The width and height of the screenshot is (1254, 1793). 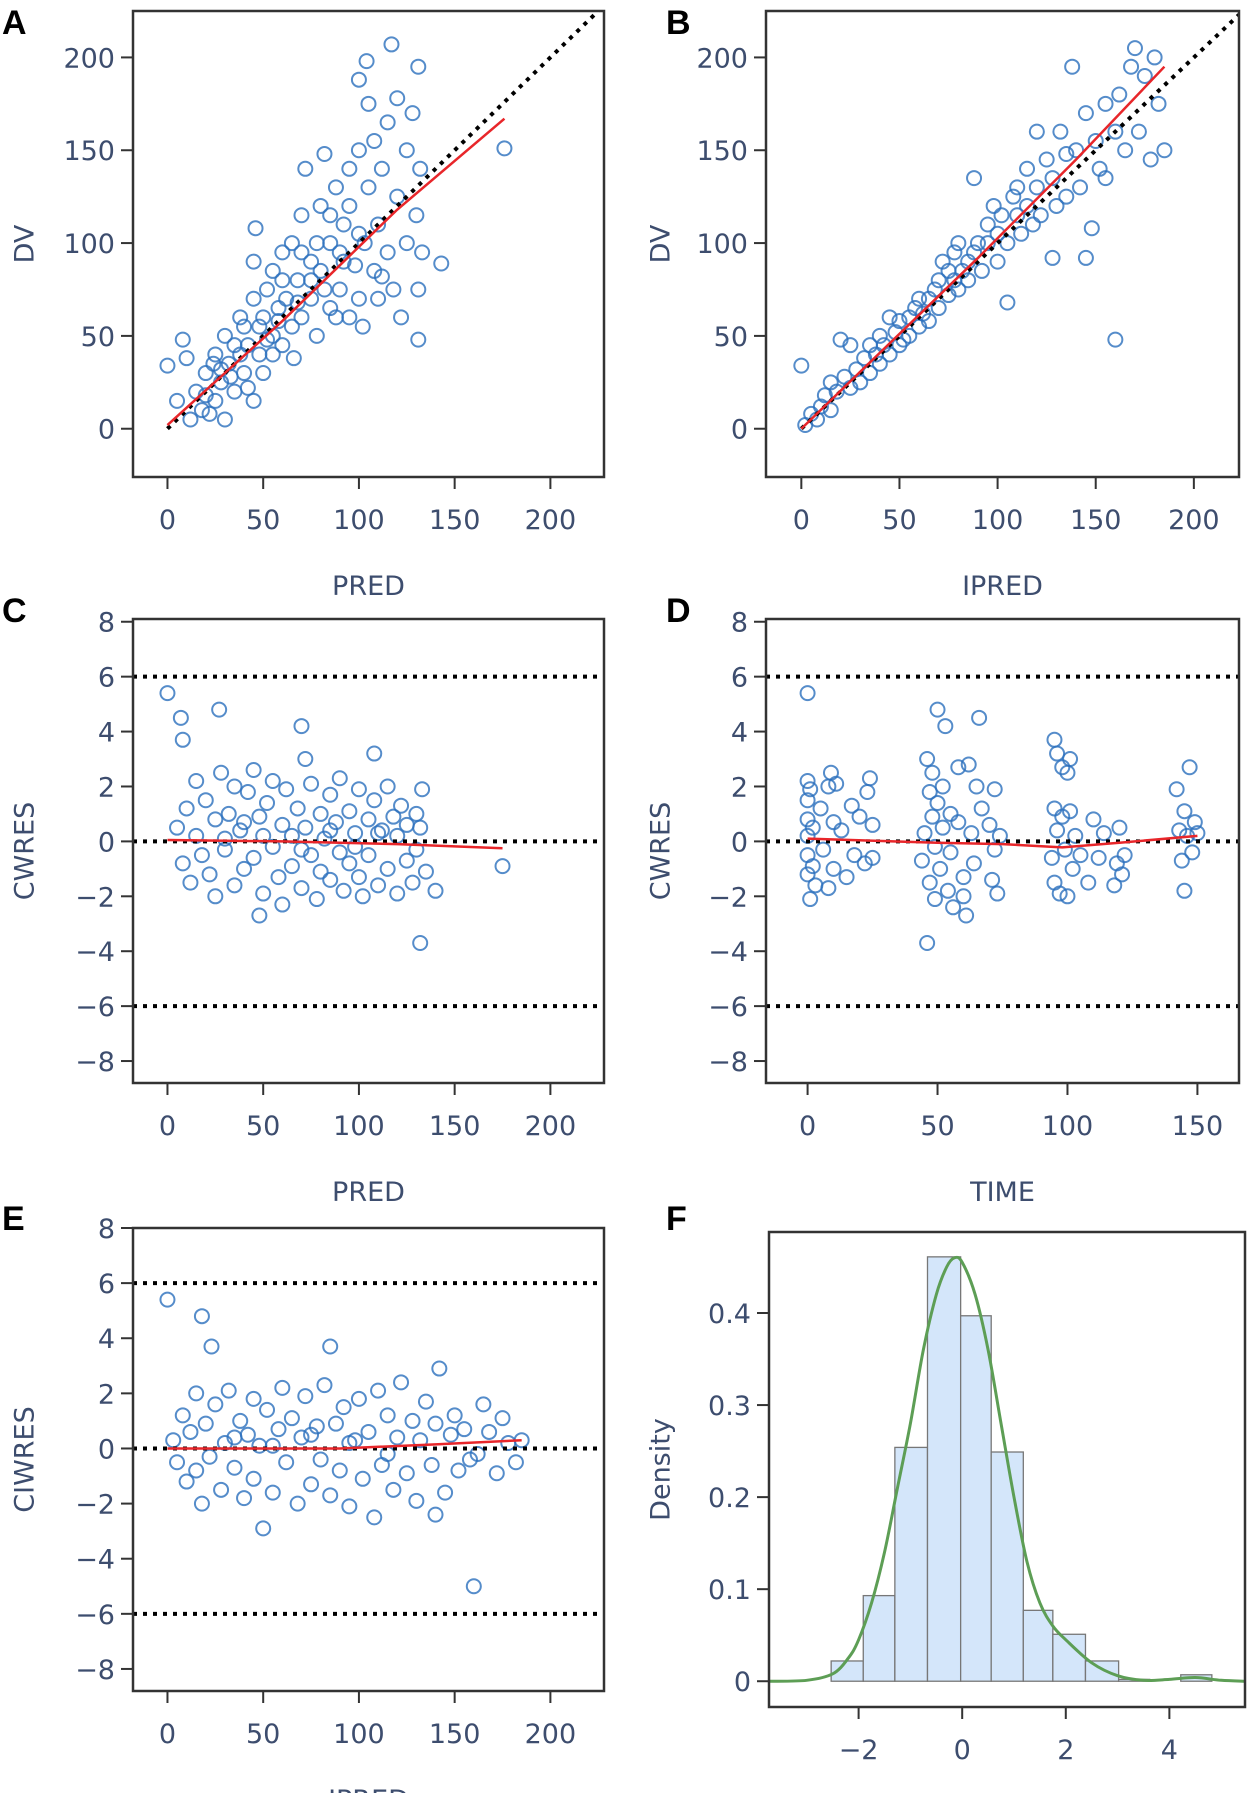 I want to click on y-tick-label: −2, so click(x=95, y=1505).